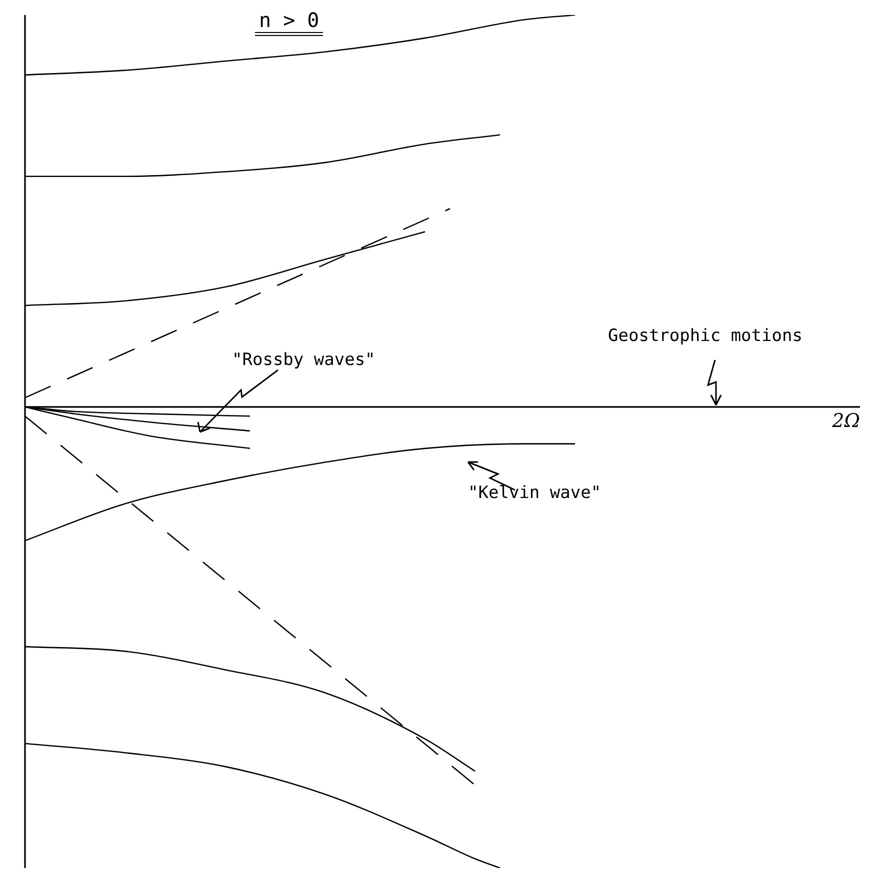 The height and width of the screenshot is (878, 883). Describe the element at coordinates (304, 360) in the screenshot. I see `annotation: "Rossby waves"` at that location.